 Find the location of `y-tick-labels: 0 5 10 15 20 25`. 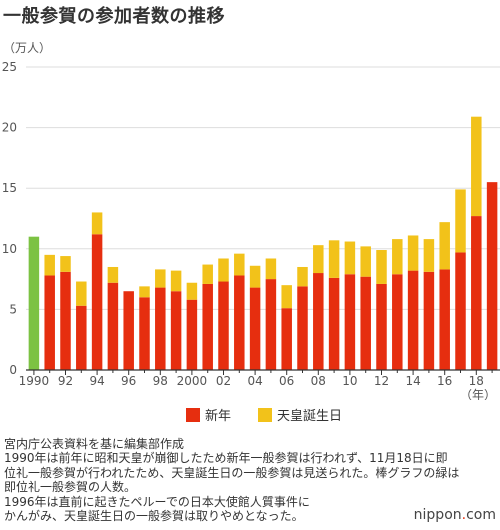

y-tick-labels: 0 5 10 15 20 25 is located at coordinates (9, 218).